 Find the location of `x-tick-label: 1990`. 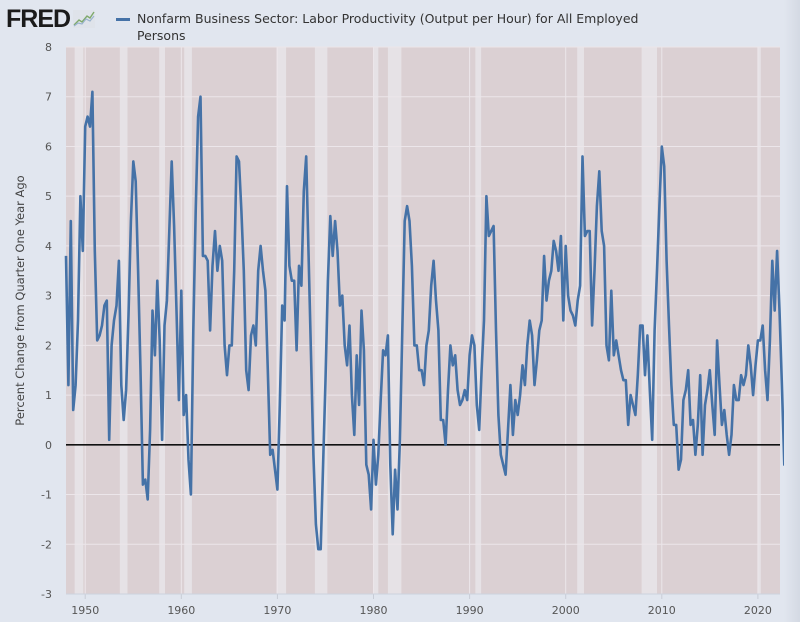

x-tick-label: 1990 is located at coordinates (470, 610).